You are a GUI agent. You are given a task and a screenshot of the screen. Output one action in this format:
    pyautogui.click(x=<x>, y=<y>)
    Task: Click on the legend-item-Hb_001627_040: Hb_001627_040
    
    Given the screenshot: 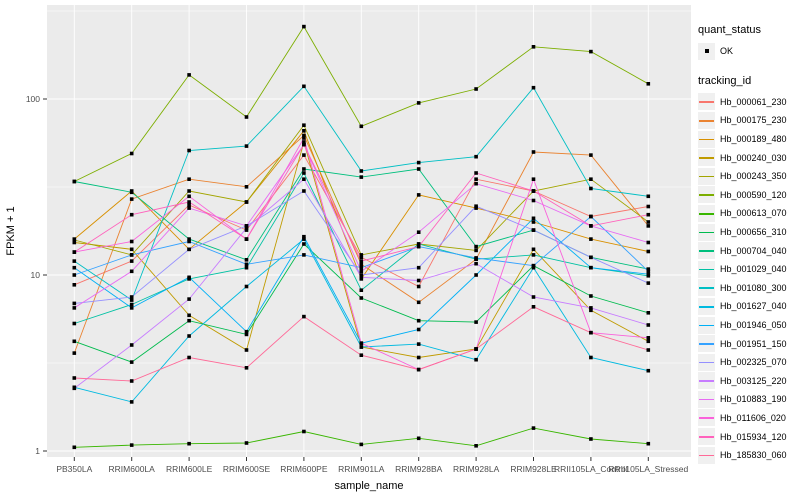 What is the action you would take?
    pyautogui.click(x=748, y=306)
    